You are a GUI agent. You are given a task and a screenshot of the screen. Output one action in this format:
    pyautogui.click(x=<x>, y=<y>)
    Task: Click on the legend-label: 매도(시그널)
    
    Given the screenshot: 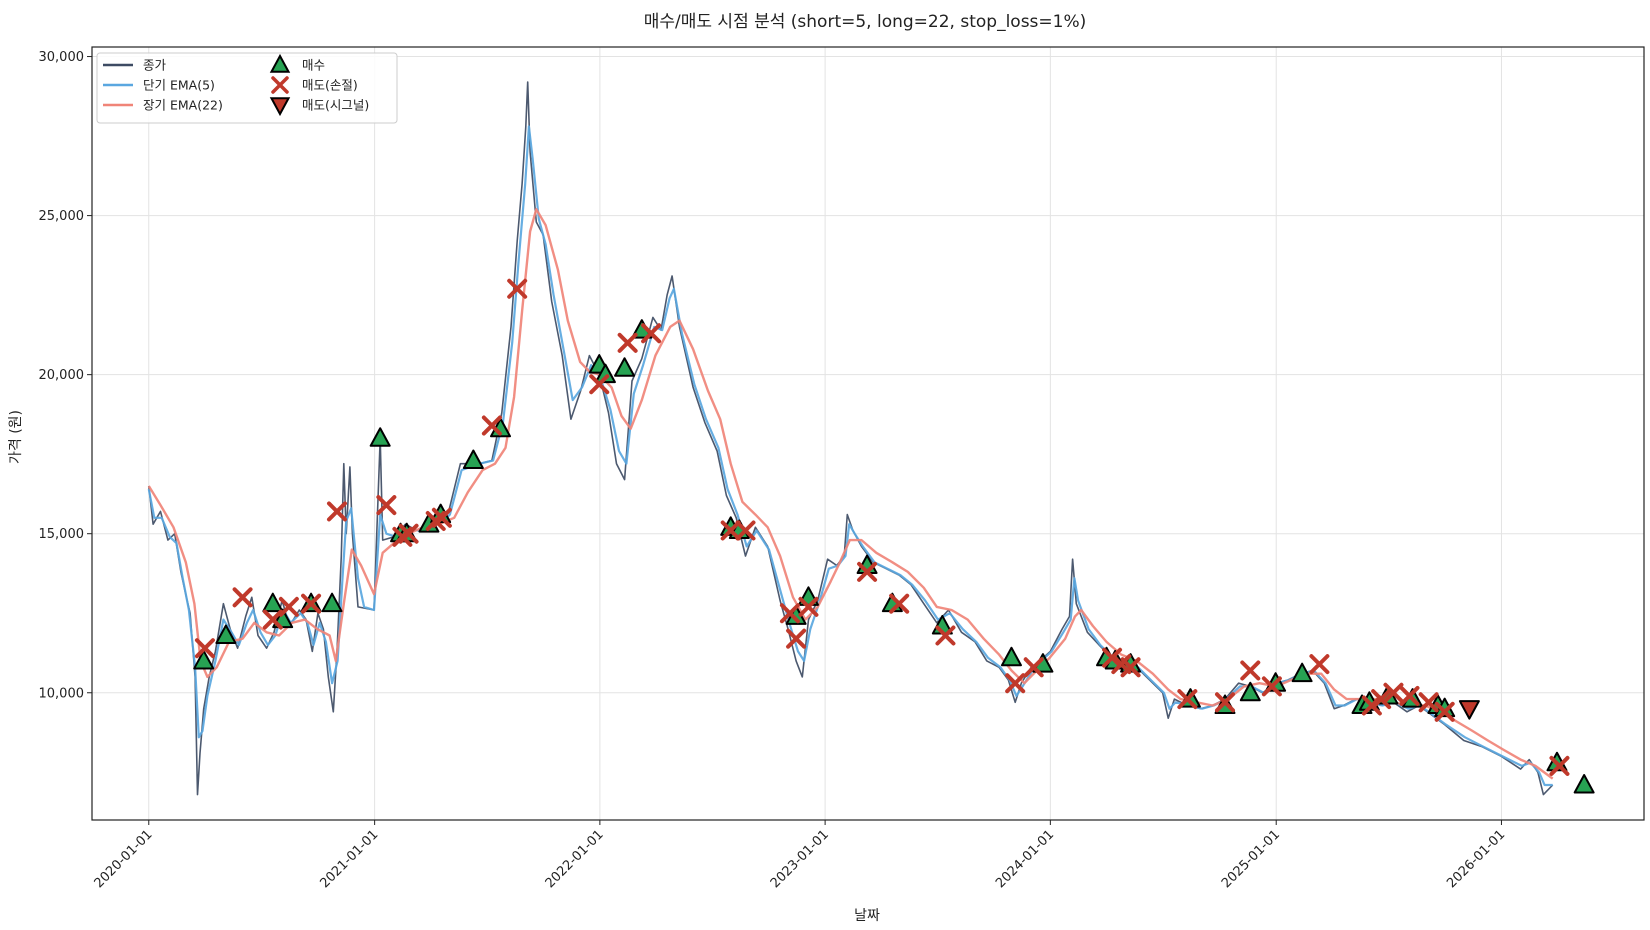 What is the action you would take?
    pyautogui.click(x=335, y=105)
    